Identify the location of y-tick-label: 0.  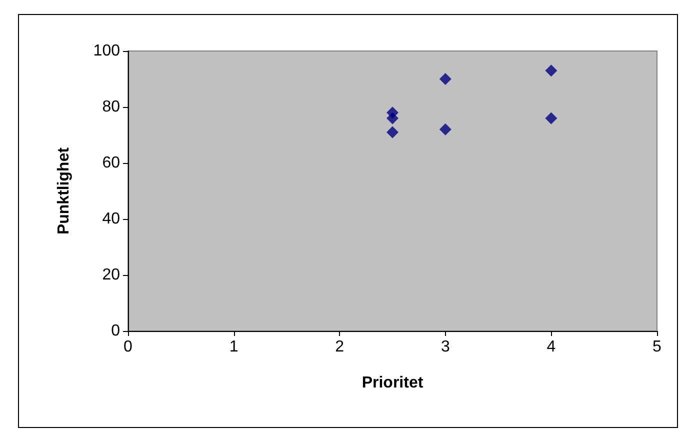
(115, 331).